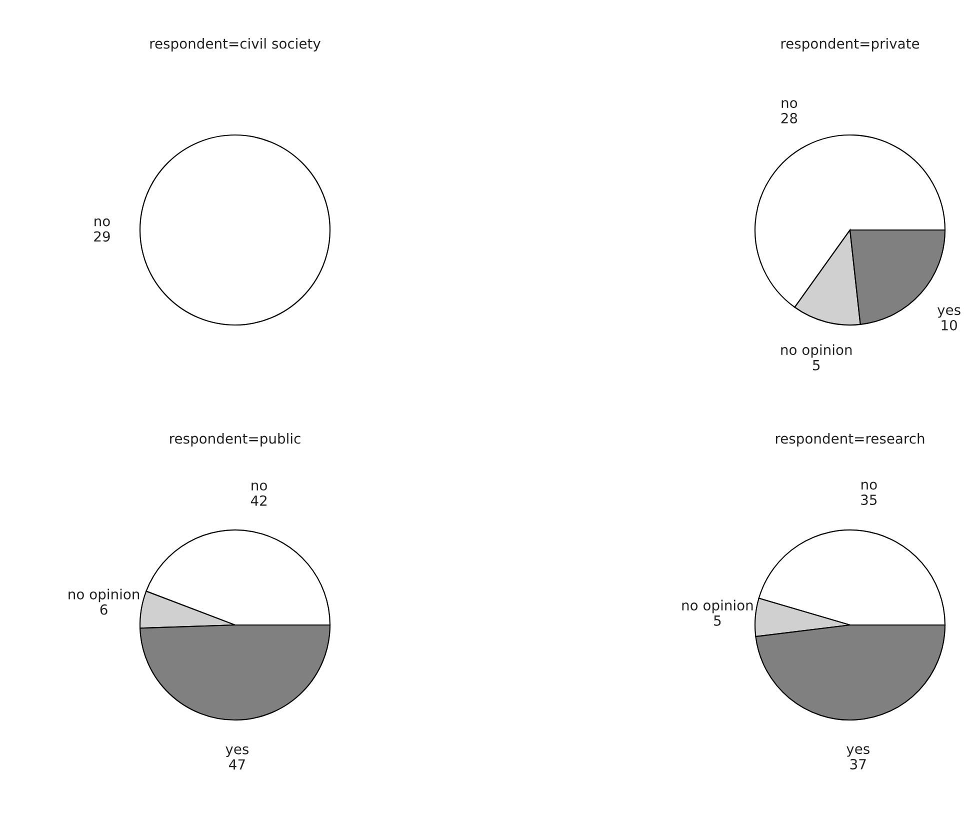 This screenshot has width=977, height=825. I want to click on chart-title: respondent=civil society, so click(235, 45).